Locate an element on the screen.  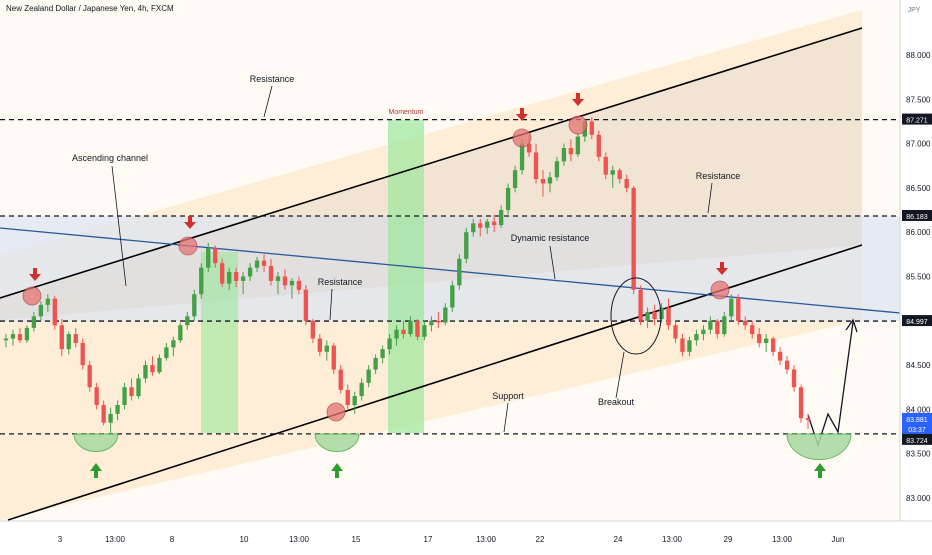
y-tick-label: 85.500 is located at coordinates (918, 277).